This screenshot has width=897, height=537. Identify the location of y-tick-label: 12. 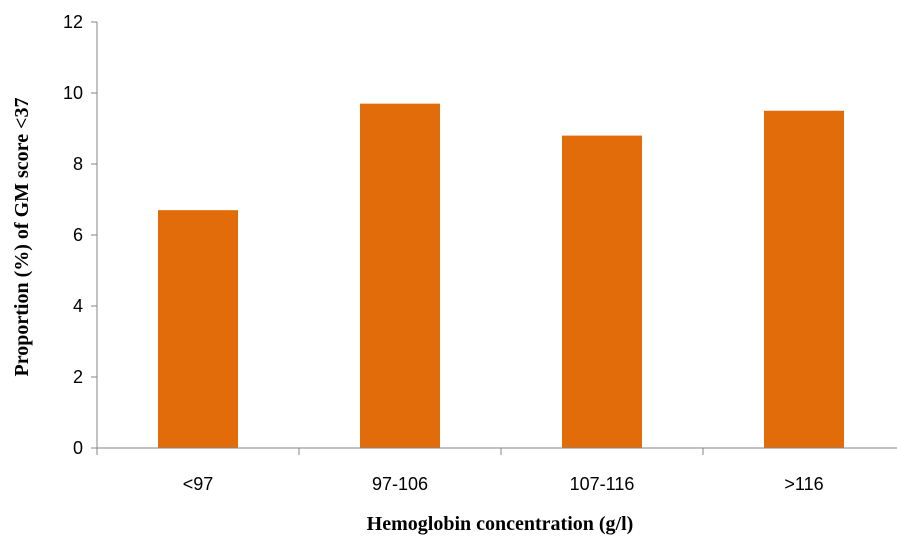
(73, 22).